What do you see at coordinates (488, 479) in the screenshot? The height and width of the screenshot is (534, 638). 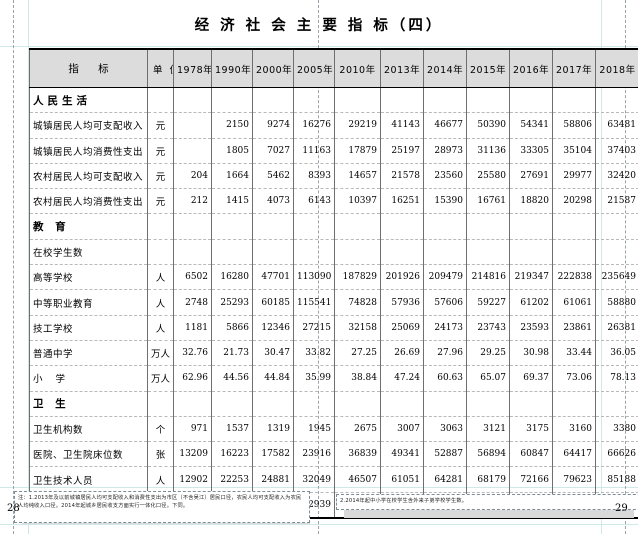 I see `data-cell: 68179` at bounding box center [488, 479].